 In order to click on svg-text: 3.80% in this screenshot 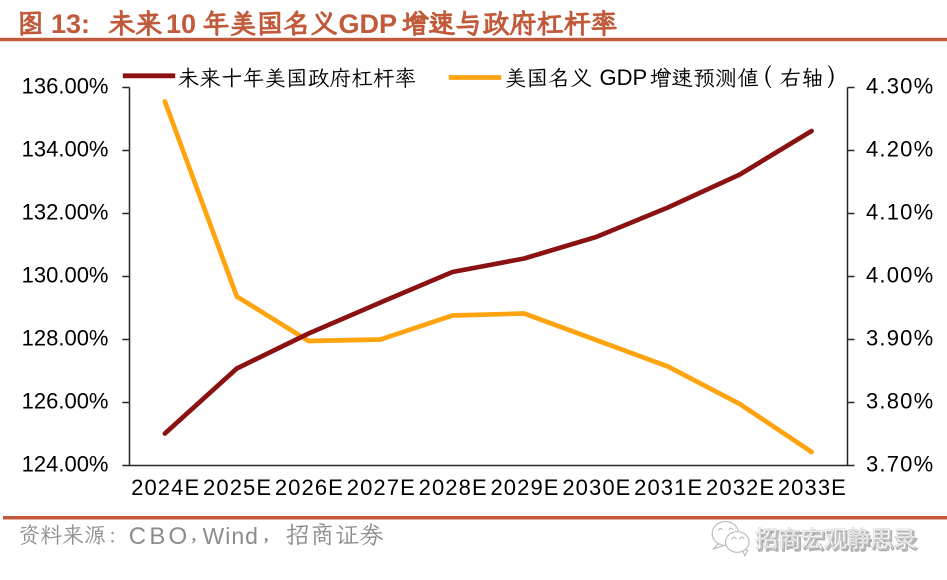, I will do `click(900, 401)`.